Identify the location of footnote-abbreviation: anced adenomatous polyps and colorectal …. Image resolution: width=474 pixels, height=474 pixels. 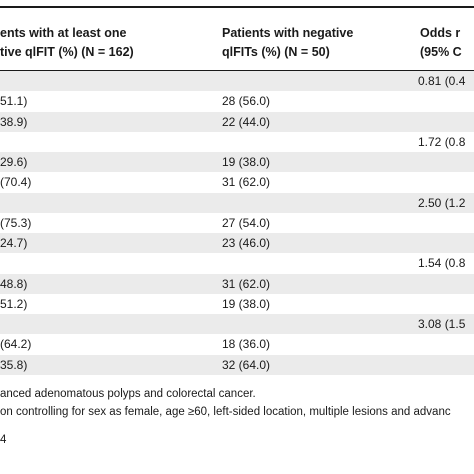
(128, 394).